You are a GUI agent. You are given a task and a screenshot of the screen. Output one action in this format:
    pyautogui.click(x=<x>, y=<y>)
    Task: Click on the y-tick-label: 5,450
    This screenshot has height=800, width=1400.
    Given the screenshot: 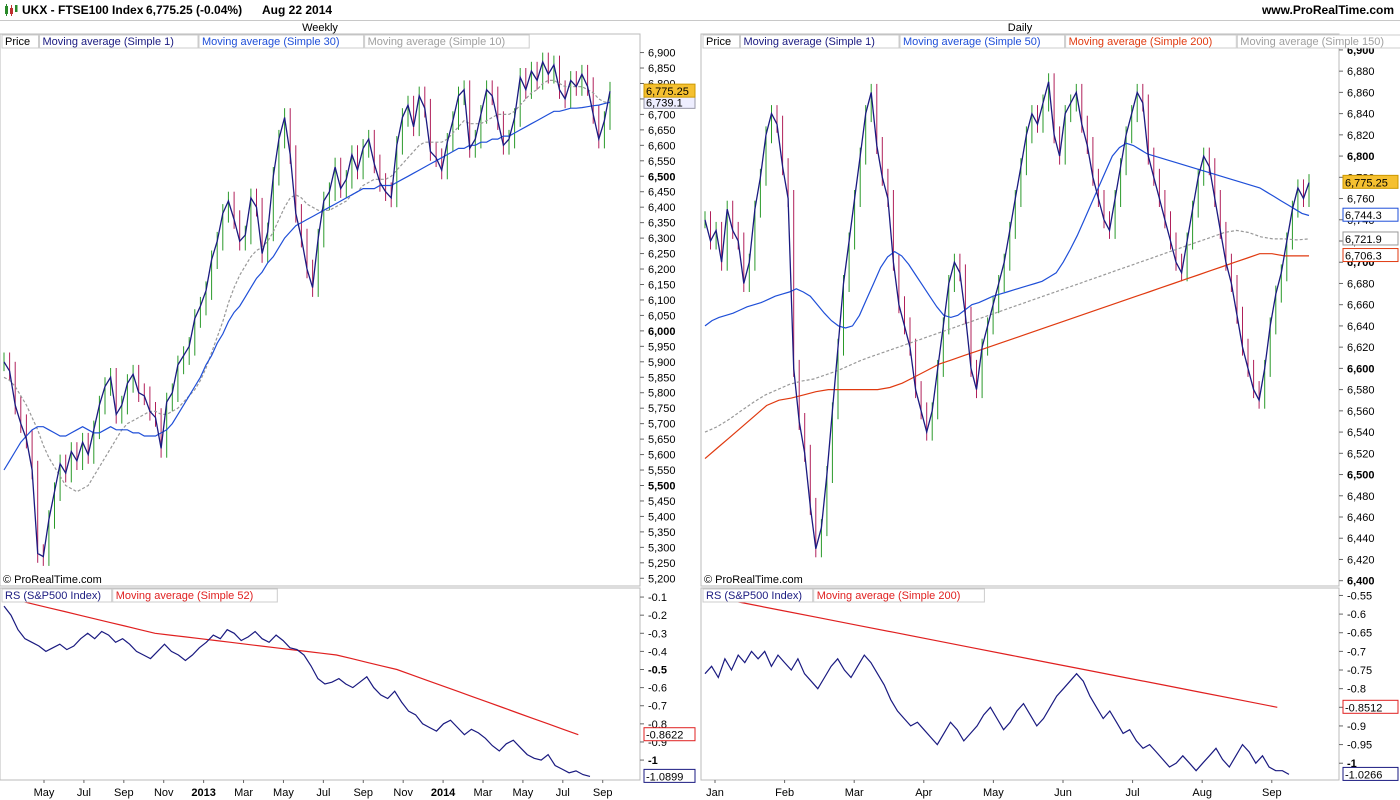 What is the action you would take?
    pyautogui.click(x=662, y=502)
    